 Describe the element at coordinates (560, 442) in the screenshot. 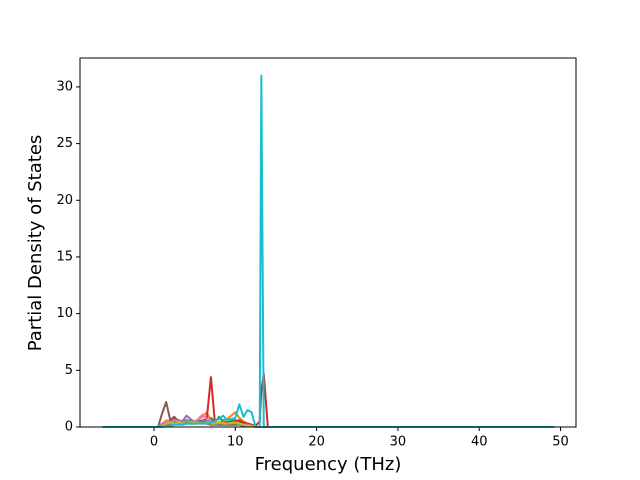

I see `x-tick-label: 50` at that location.